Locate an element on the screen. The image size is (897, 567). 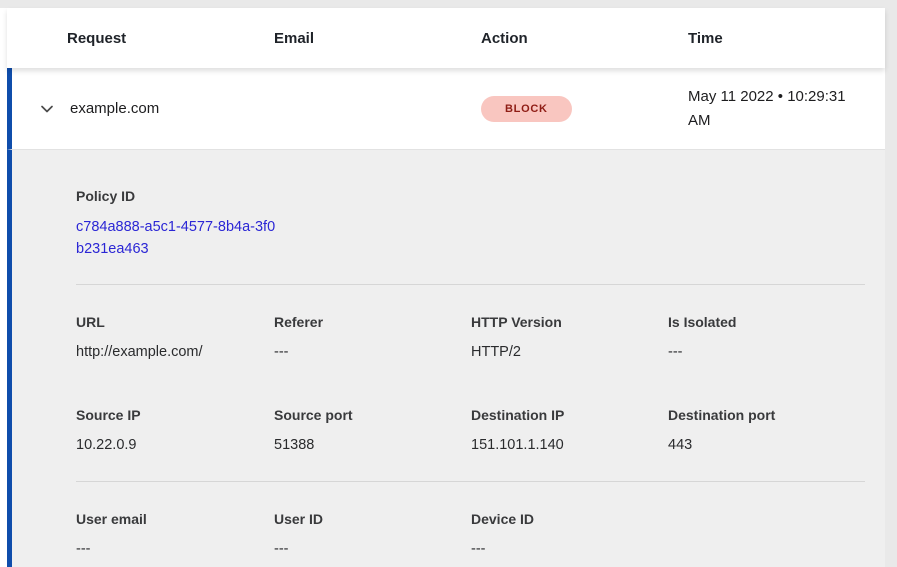
referer-label: Referer is located at coordinates (299, 322).